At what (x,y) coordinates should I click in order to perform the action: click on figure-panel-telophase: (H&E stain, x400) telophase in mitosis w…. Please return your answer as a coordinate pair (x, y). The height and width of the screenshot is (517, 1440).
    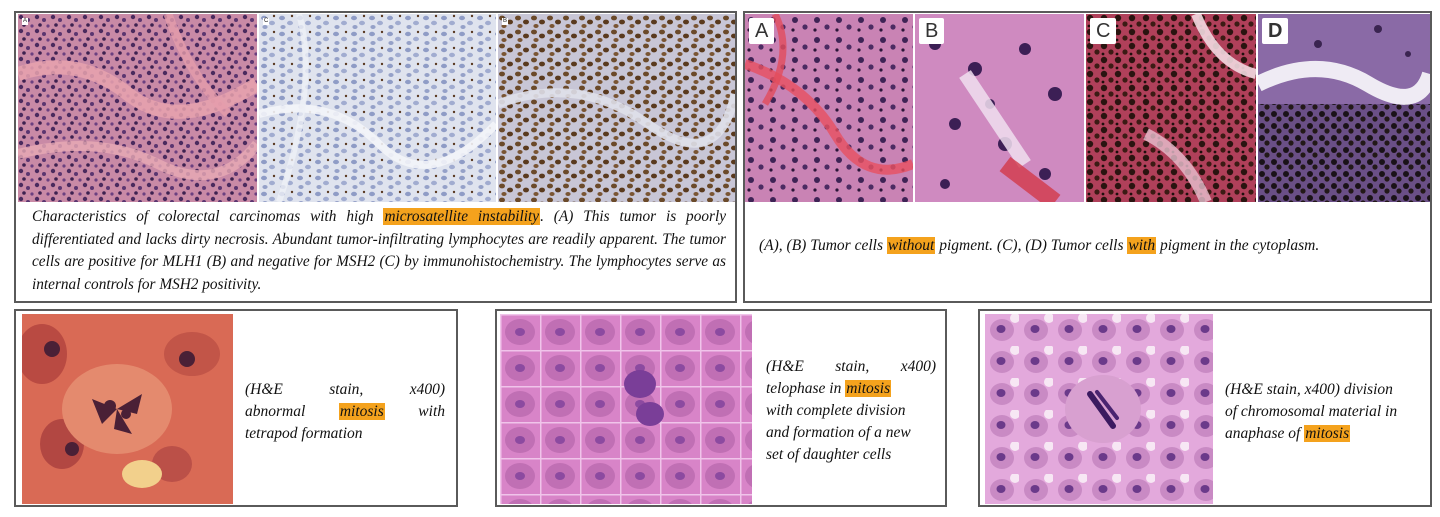
    Looking at the image, I should click on (721, 408).